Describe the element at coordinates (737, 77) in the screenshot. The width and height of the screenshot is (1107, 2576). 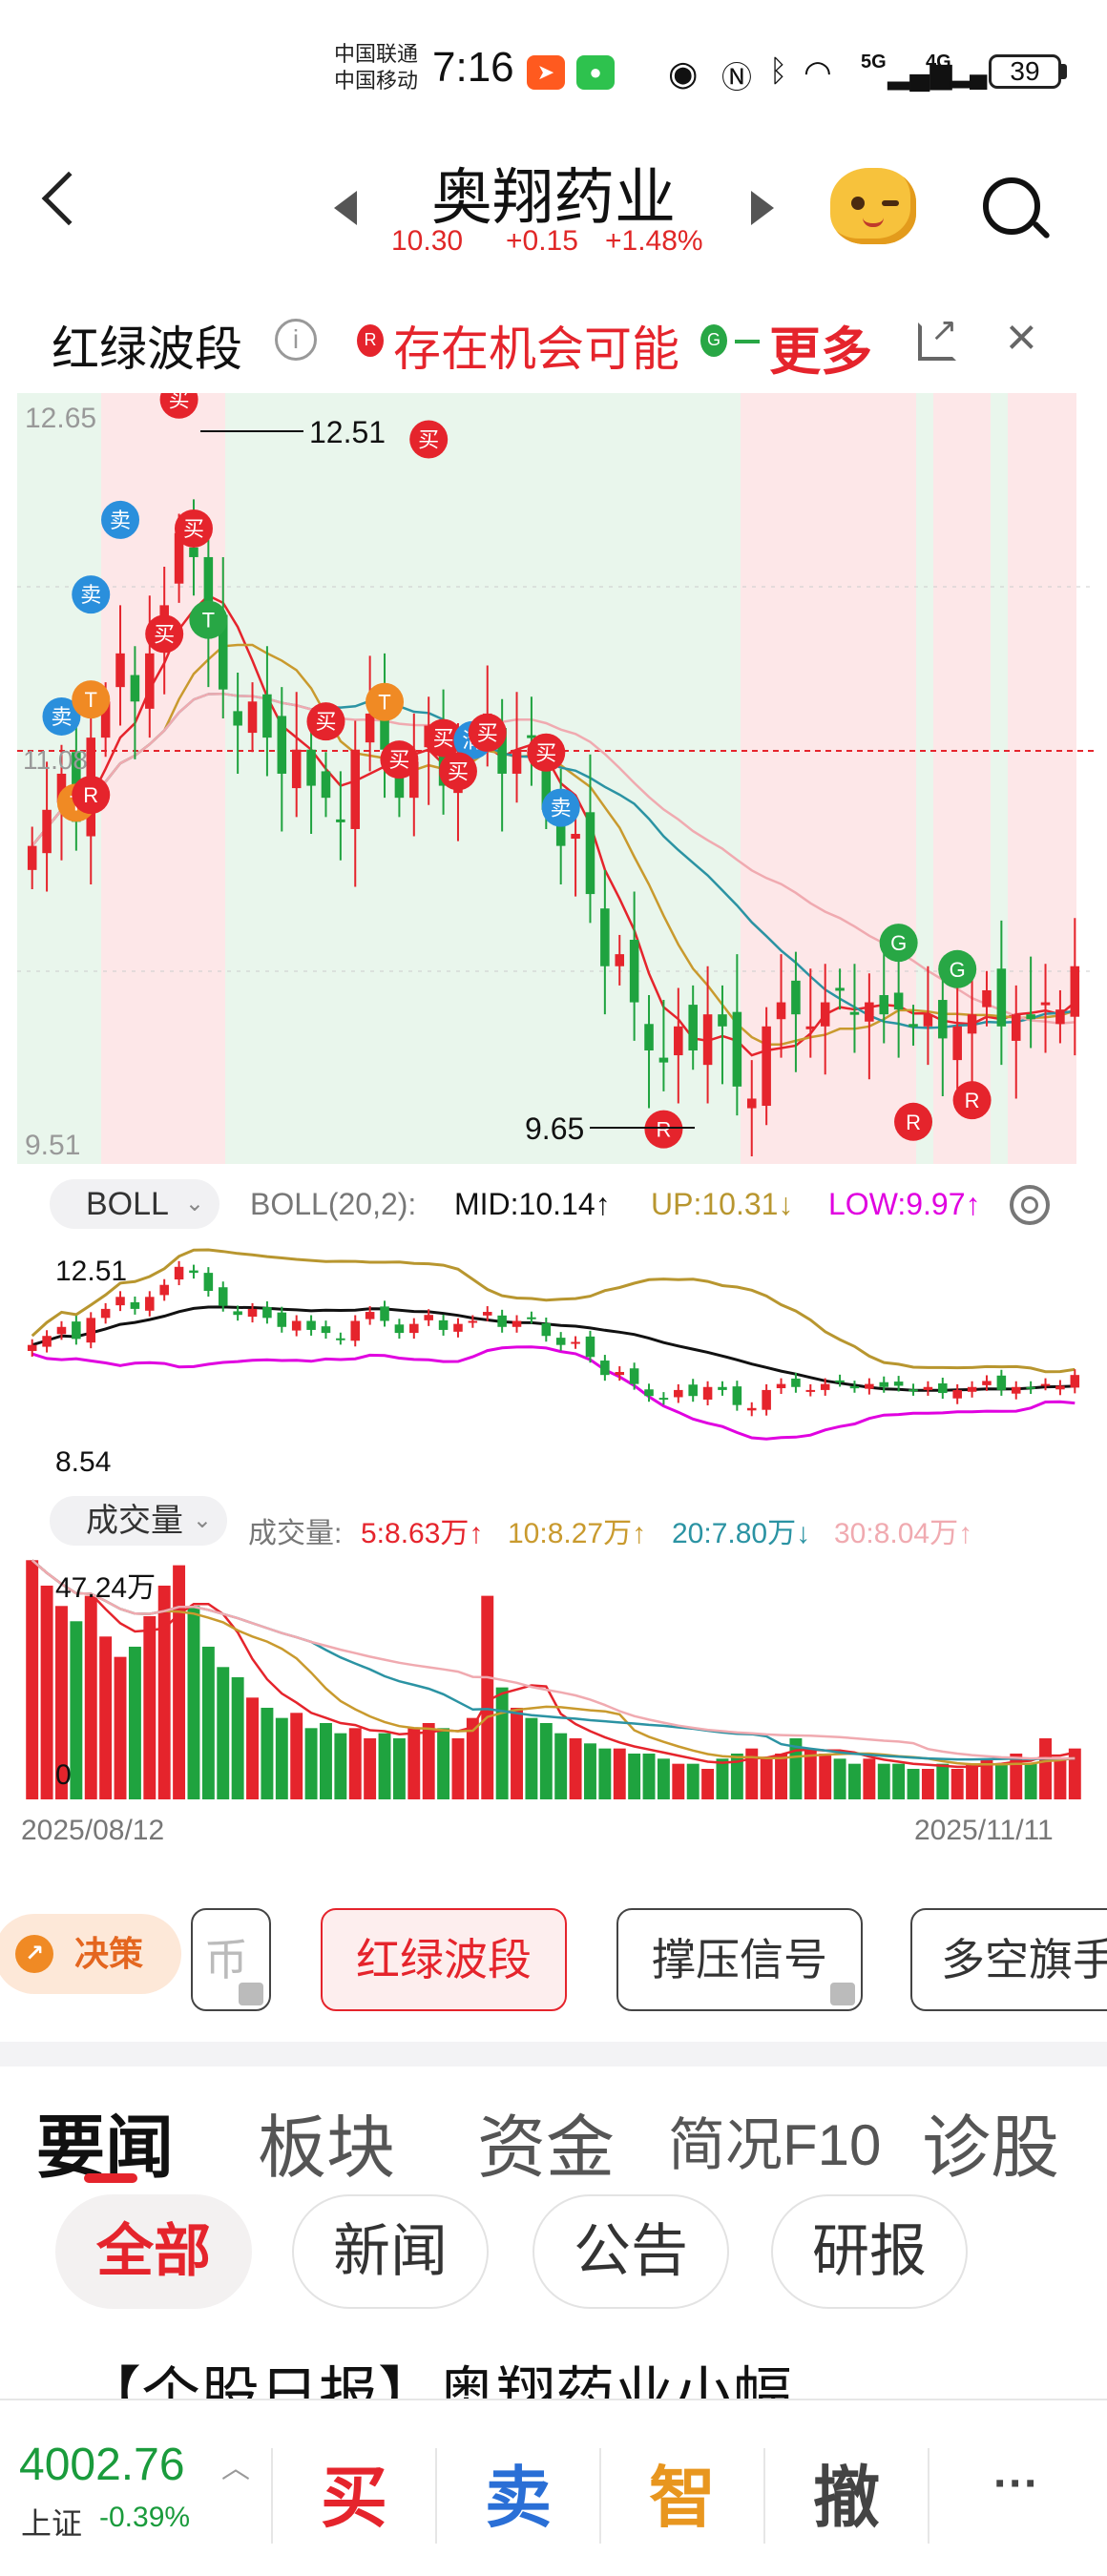
I see `nfc-icon: Ⓝ` at that location.